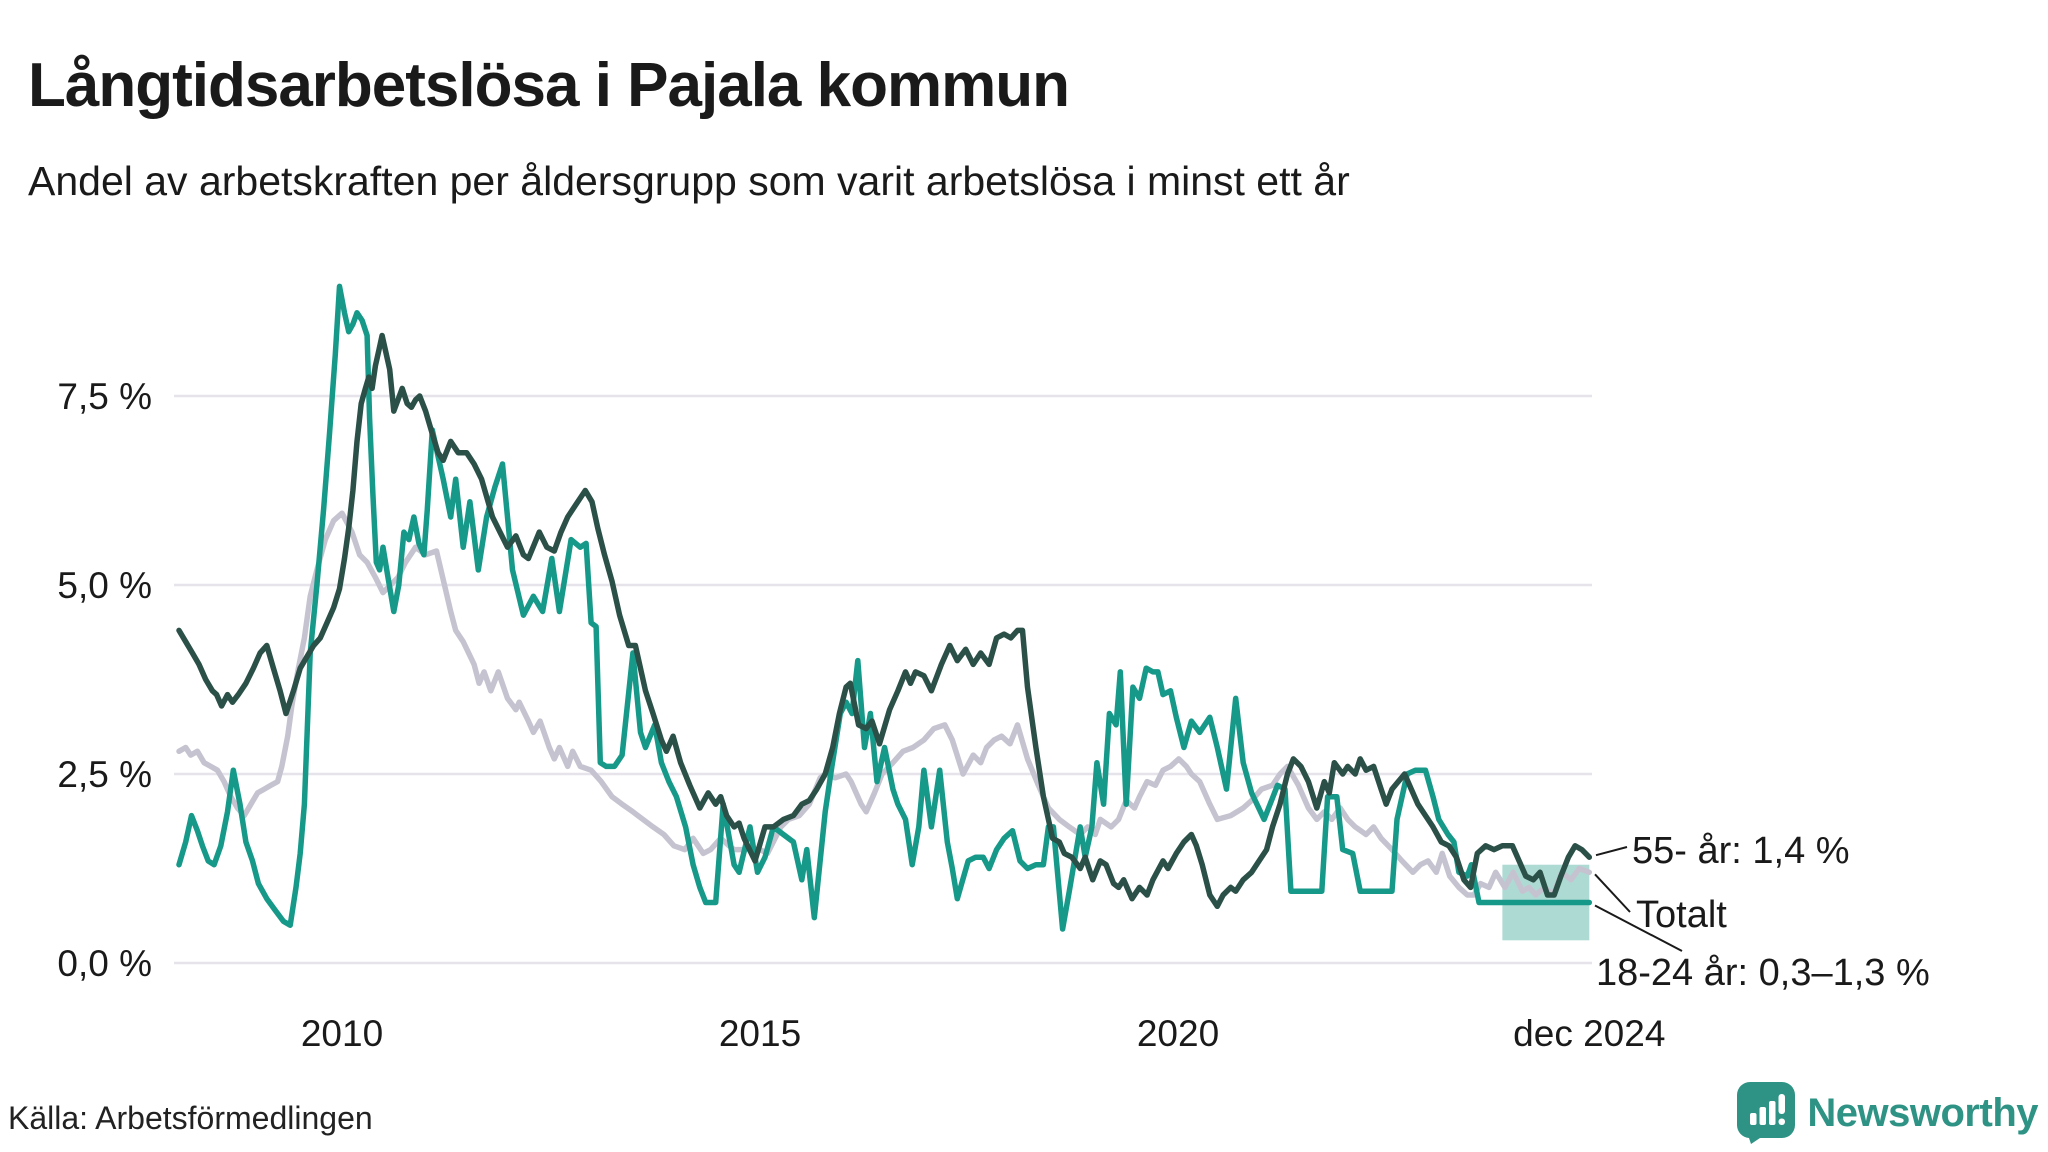  What do you see at coordinates (760, 1033) in the screenshot?
I see `x-tick-label: 2015` at bounding box center [760, 1033].